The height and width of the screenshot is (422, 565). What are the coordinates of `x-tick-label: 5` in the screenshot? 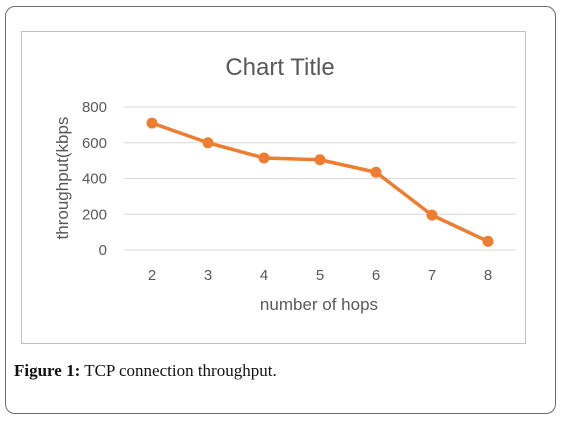 It's located at (320, 275).